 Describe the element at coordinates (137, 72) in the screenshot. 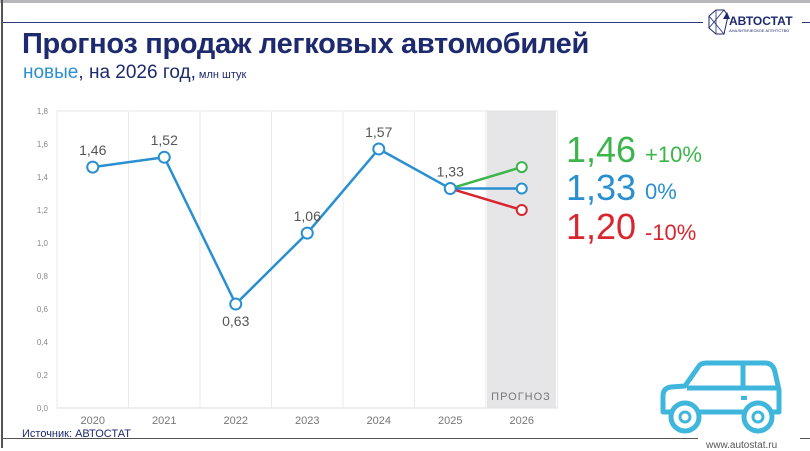

I see `subtitle-rest: , на 2026 год,` at that location.